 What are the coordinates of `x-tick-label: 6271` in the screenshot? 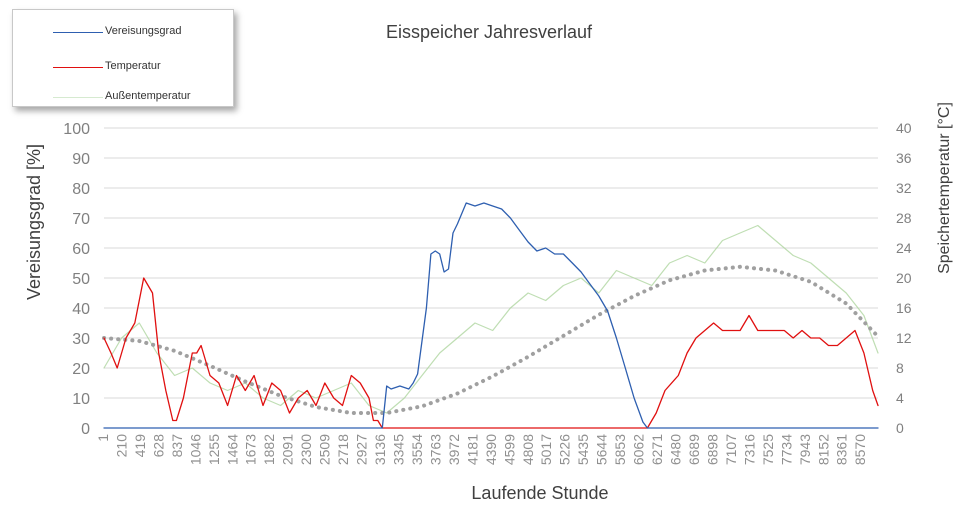 It's located at (657, 449).